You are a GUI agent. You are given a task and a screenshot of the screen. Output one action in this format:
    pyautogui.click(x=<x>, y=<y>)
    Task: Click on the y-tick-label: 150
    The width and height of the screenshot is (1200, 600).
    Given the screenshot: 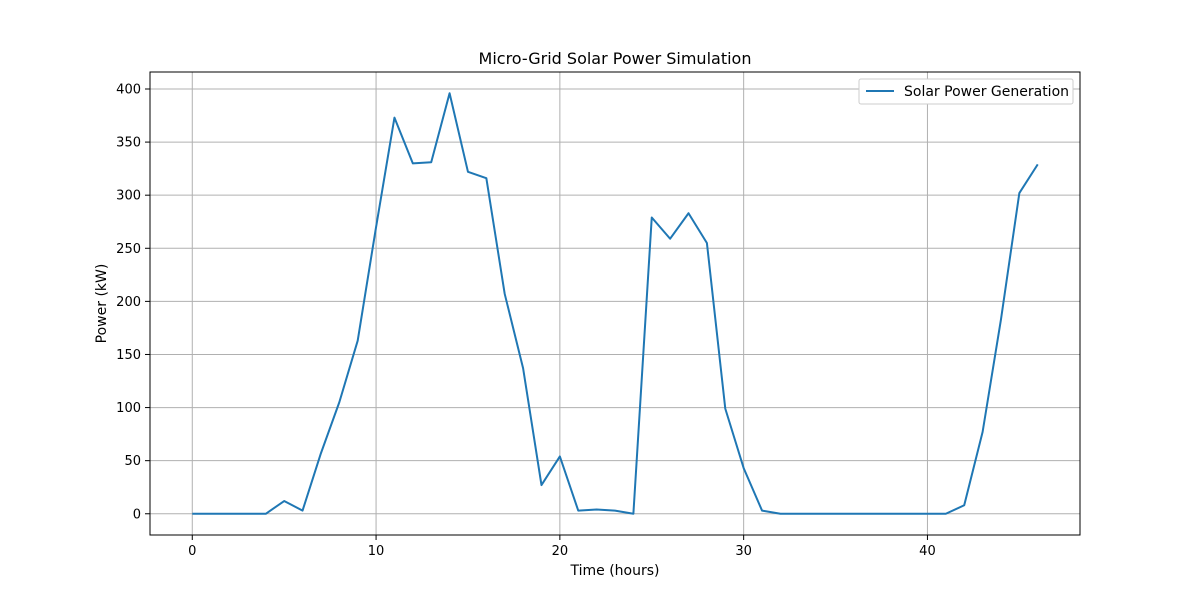 What is the action you would take?
    pyautogui.click(x=128, y=355)
    